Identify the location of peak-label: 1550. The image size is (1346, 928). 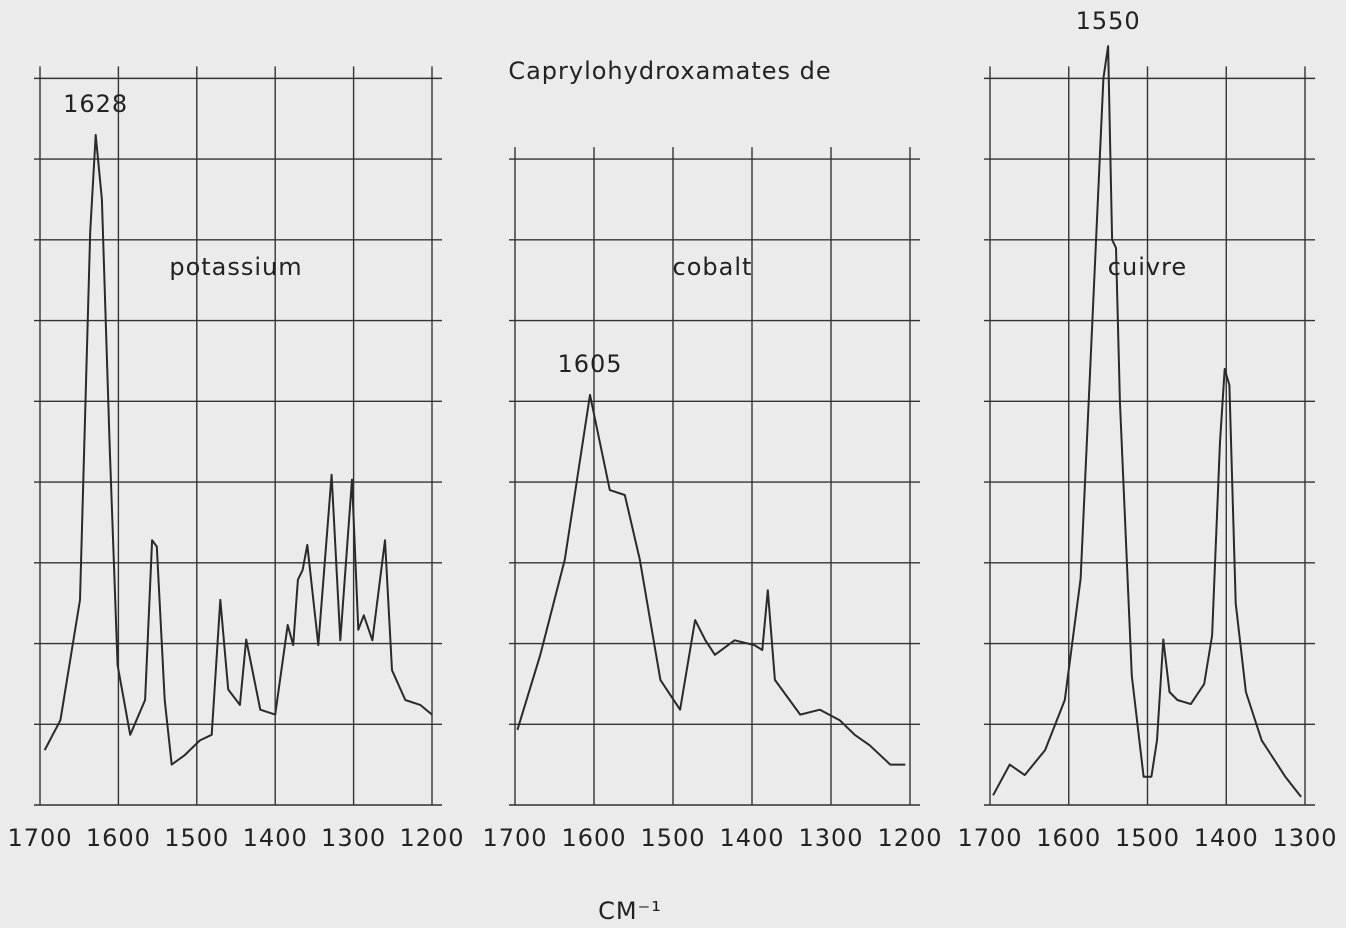
(1108, 21).